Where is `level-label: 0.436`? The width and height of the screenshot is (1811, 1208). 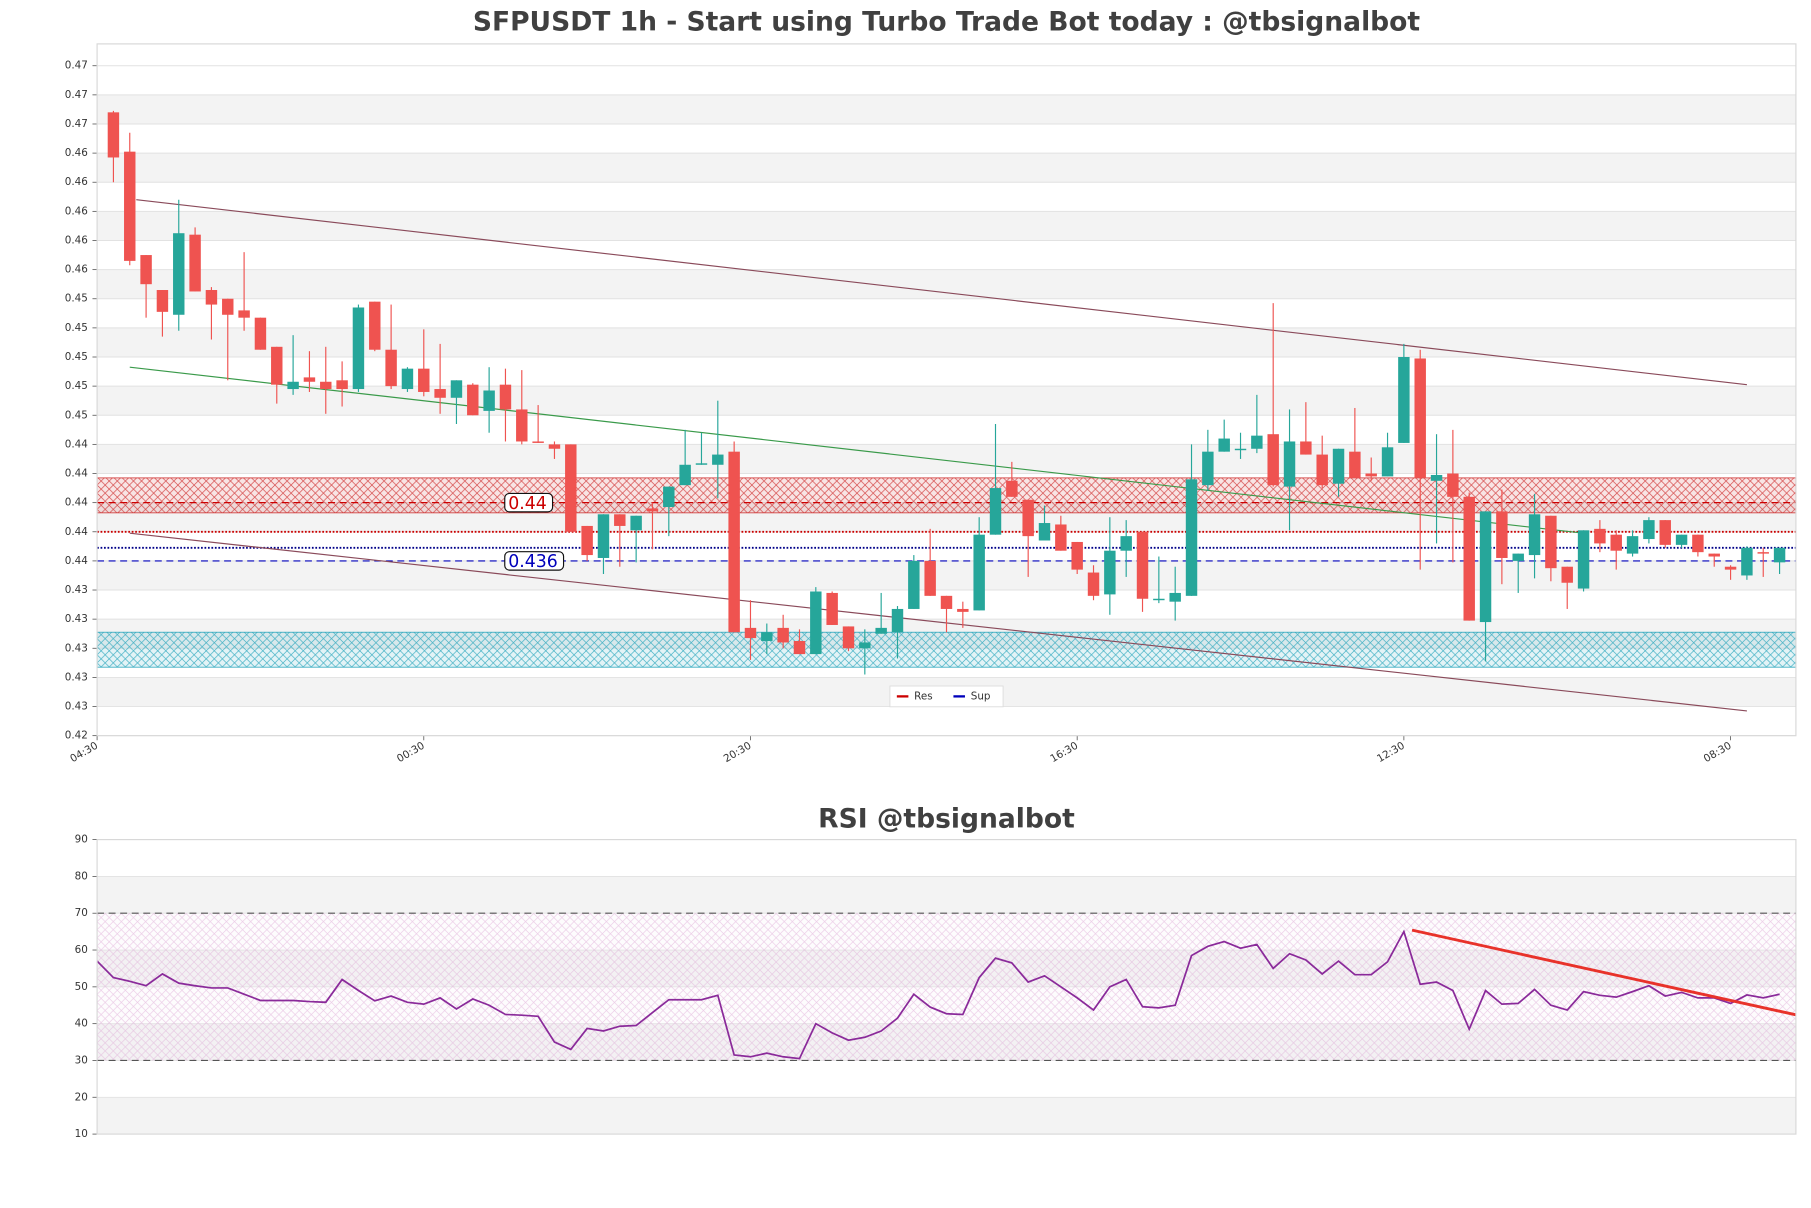 level-label: 0.436 is located at coordinates (534, 561).